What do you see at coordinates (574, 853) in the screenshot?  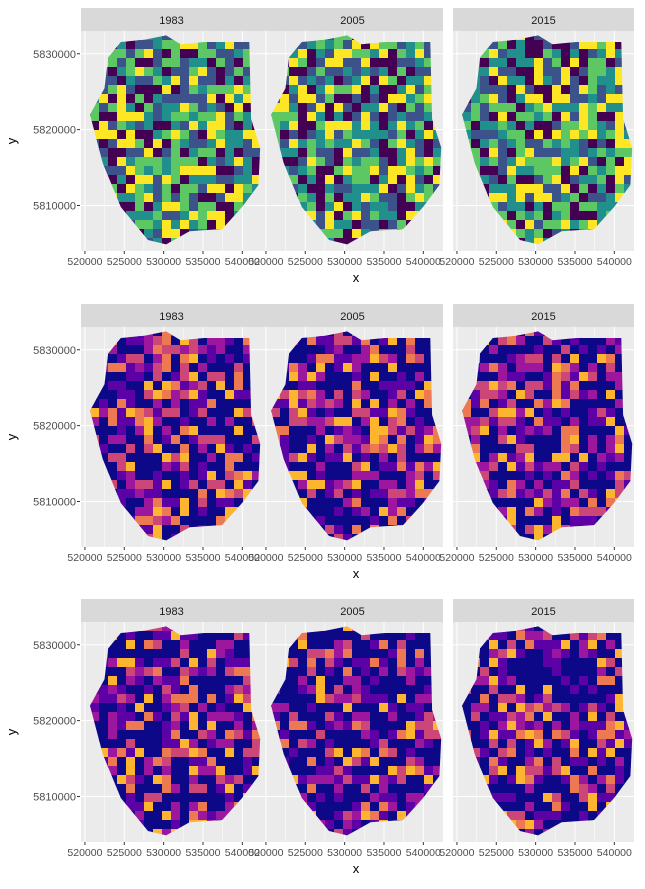 I see `x-tick-label: 535000` at bounding box center [574, 853].